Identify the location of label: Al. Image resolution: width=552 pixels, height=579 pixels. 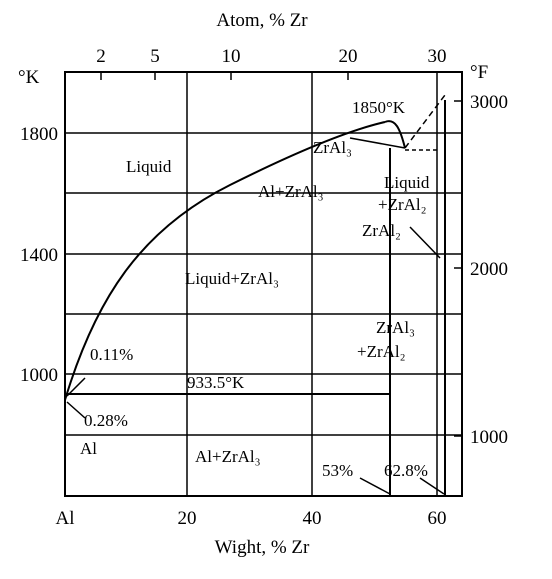
(88, 448).